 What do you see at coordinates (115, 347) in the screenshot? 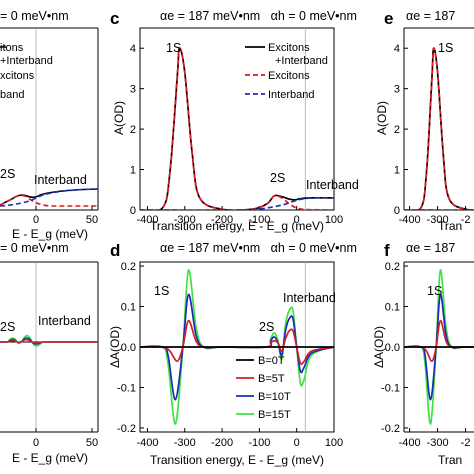
I see `panel-d-ylabel: ΔA(OD)` at bounding box center [115, 347].